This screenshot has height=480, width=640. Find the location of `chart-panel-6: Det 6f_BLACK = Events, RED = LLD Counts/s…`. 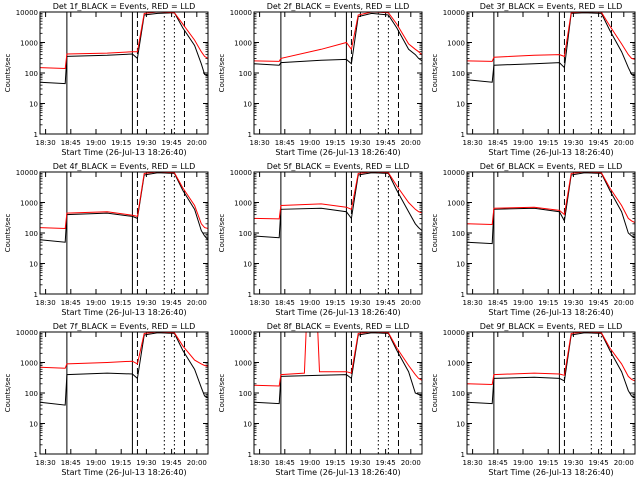

chart-panel-6: Det 6f_BLACK = Events, RED = LLD Counts/s… is located at coordinates (533, 239).